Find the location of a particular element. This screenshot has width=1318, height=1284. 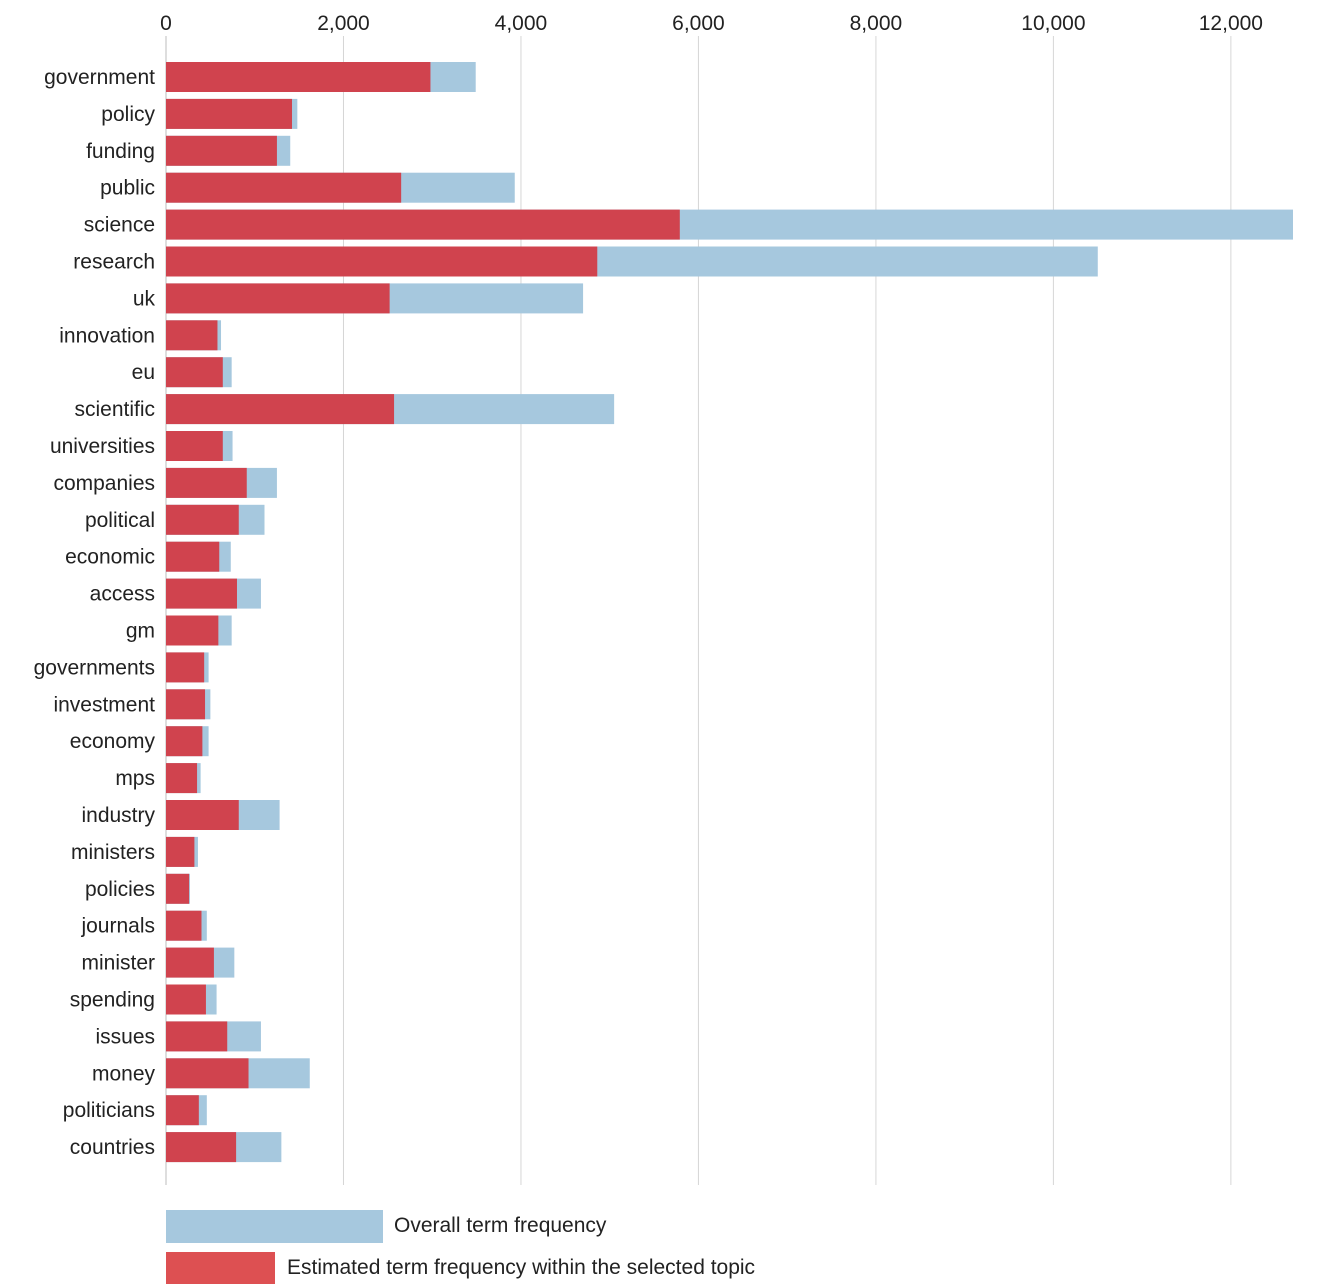

bar-topic-scientific is located at coordinates (280, 409).